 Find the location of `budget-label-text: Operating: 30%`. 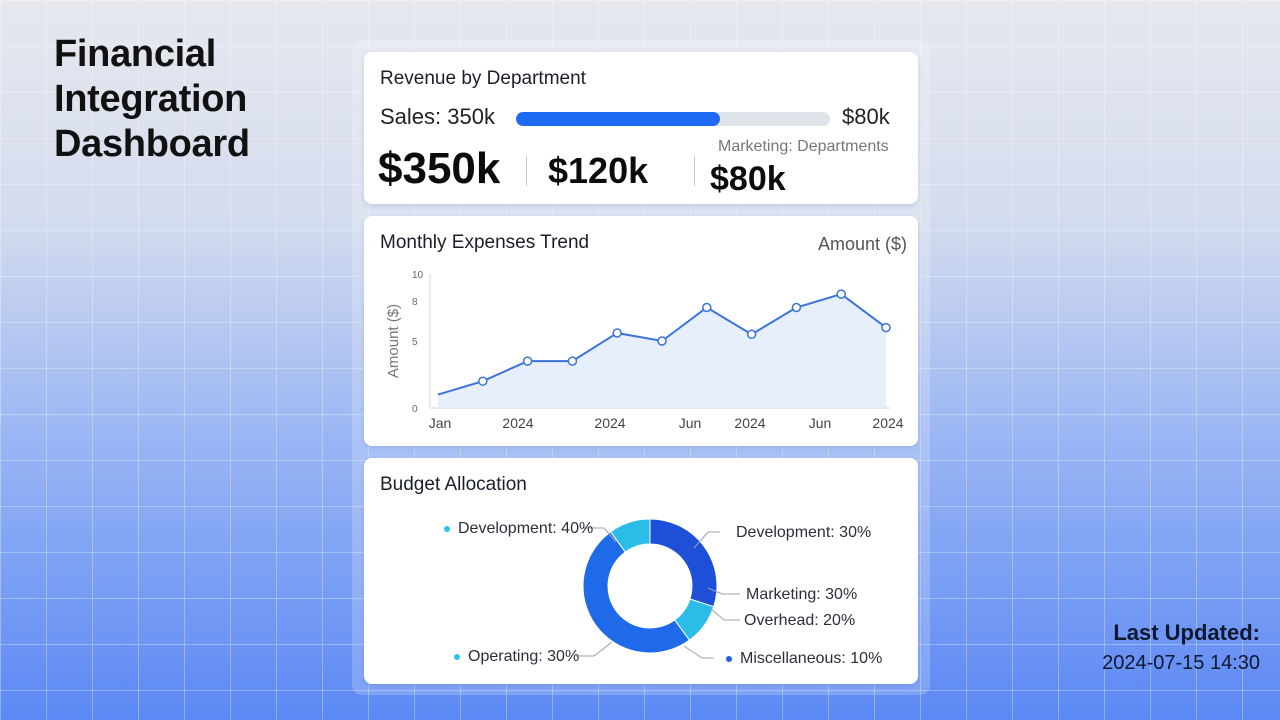

budget-label-text: Operating: 30% is located at coordinates (524, 656).